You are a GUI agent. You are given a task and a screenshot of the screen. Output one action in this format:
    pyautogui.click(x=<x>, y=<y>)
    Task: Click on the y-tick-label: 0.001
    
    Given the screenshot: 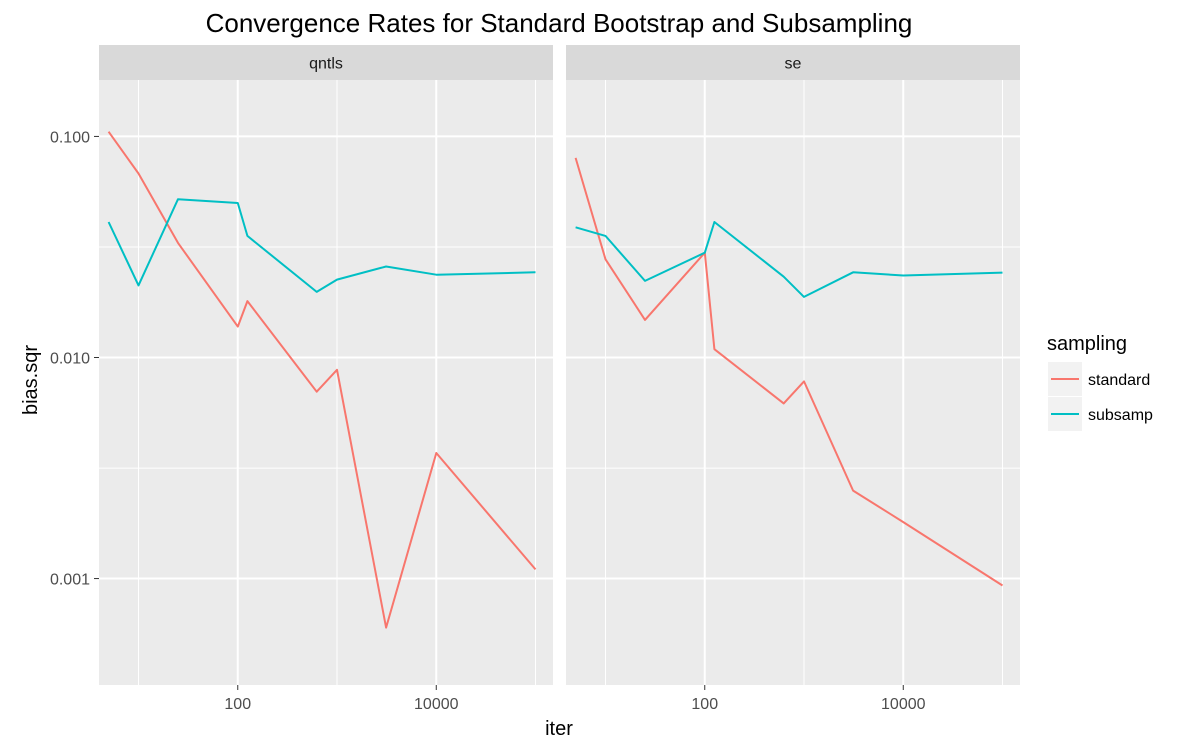 What is the action you would take?
    pyautogui.click(x=70, y=580)
    